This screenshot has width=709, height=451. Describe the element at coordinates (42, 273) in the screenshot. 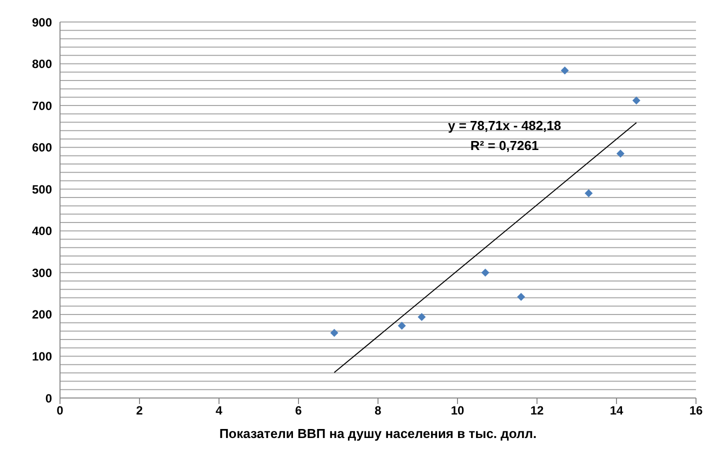

I see `y-tick-label: 300` at that location.